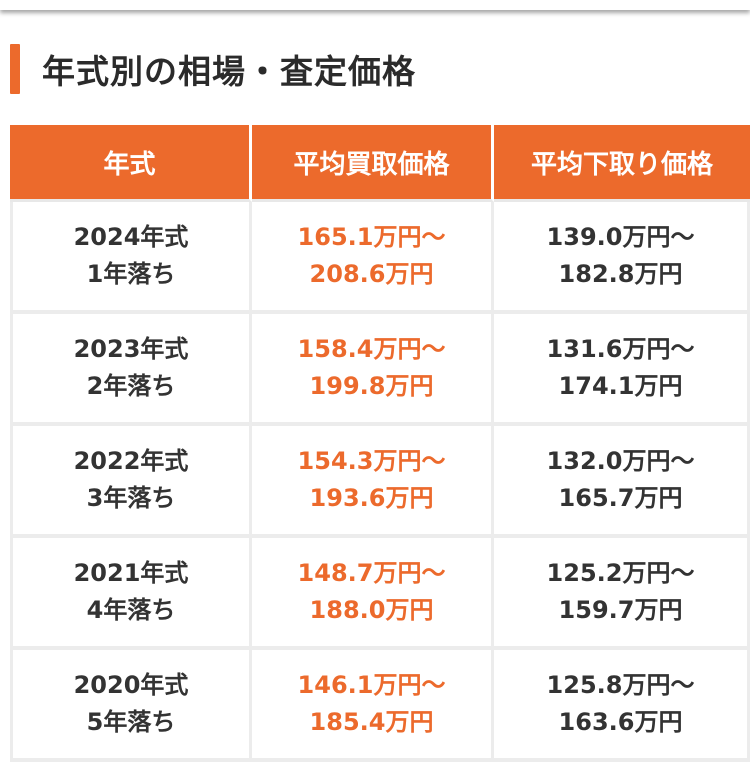  Describe the element at coordinates (373, 258) in the screenshot. I see `buy-price-cell: 165.1万円〜 208.6万円` at that location.